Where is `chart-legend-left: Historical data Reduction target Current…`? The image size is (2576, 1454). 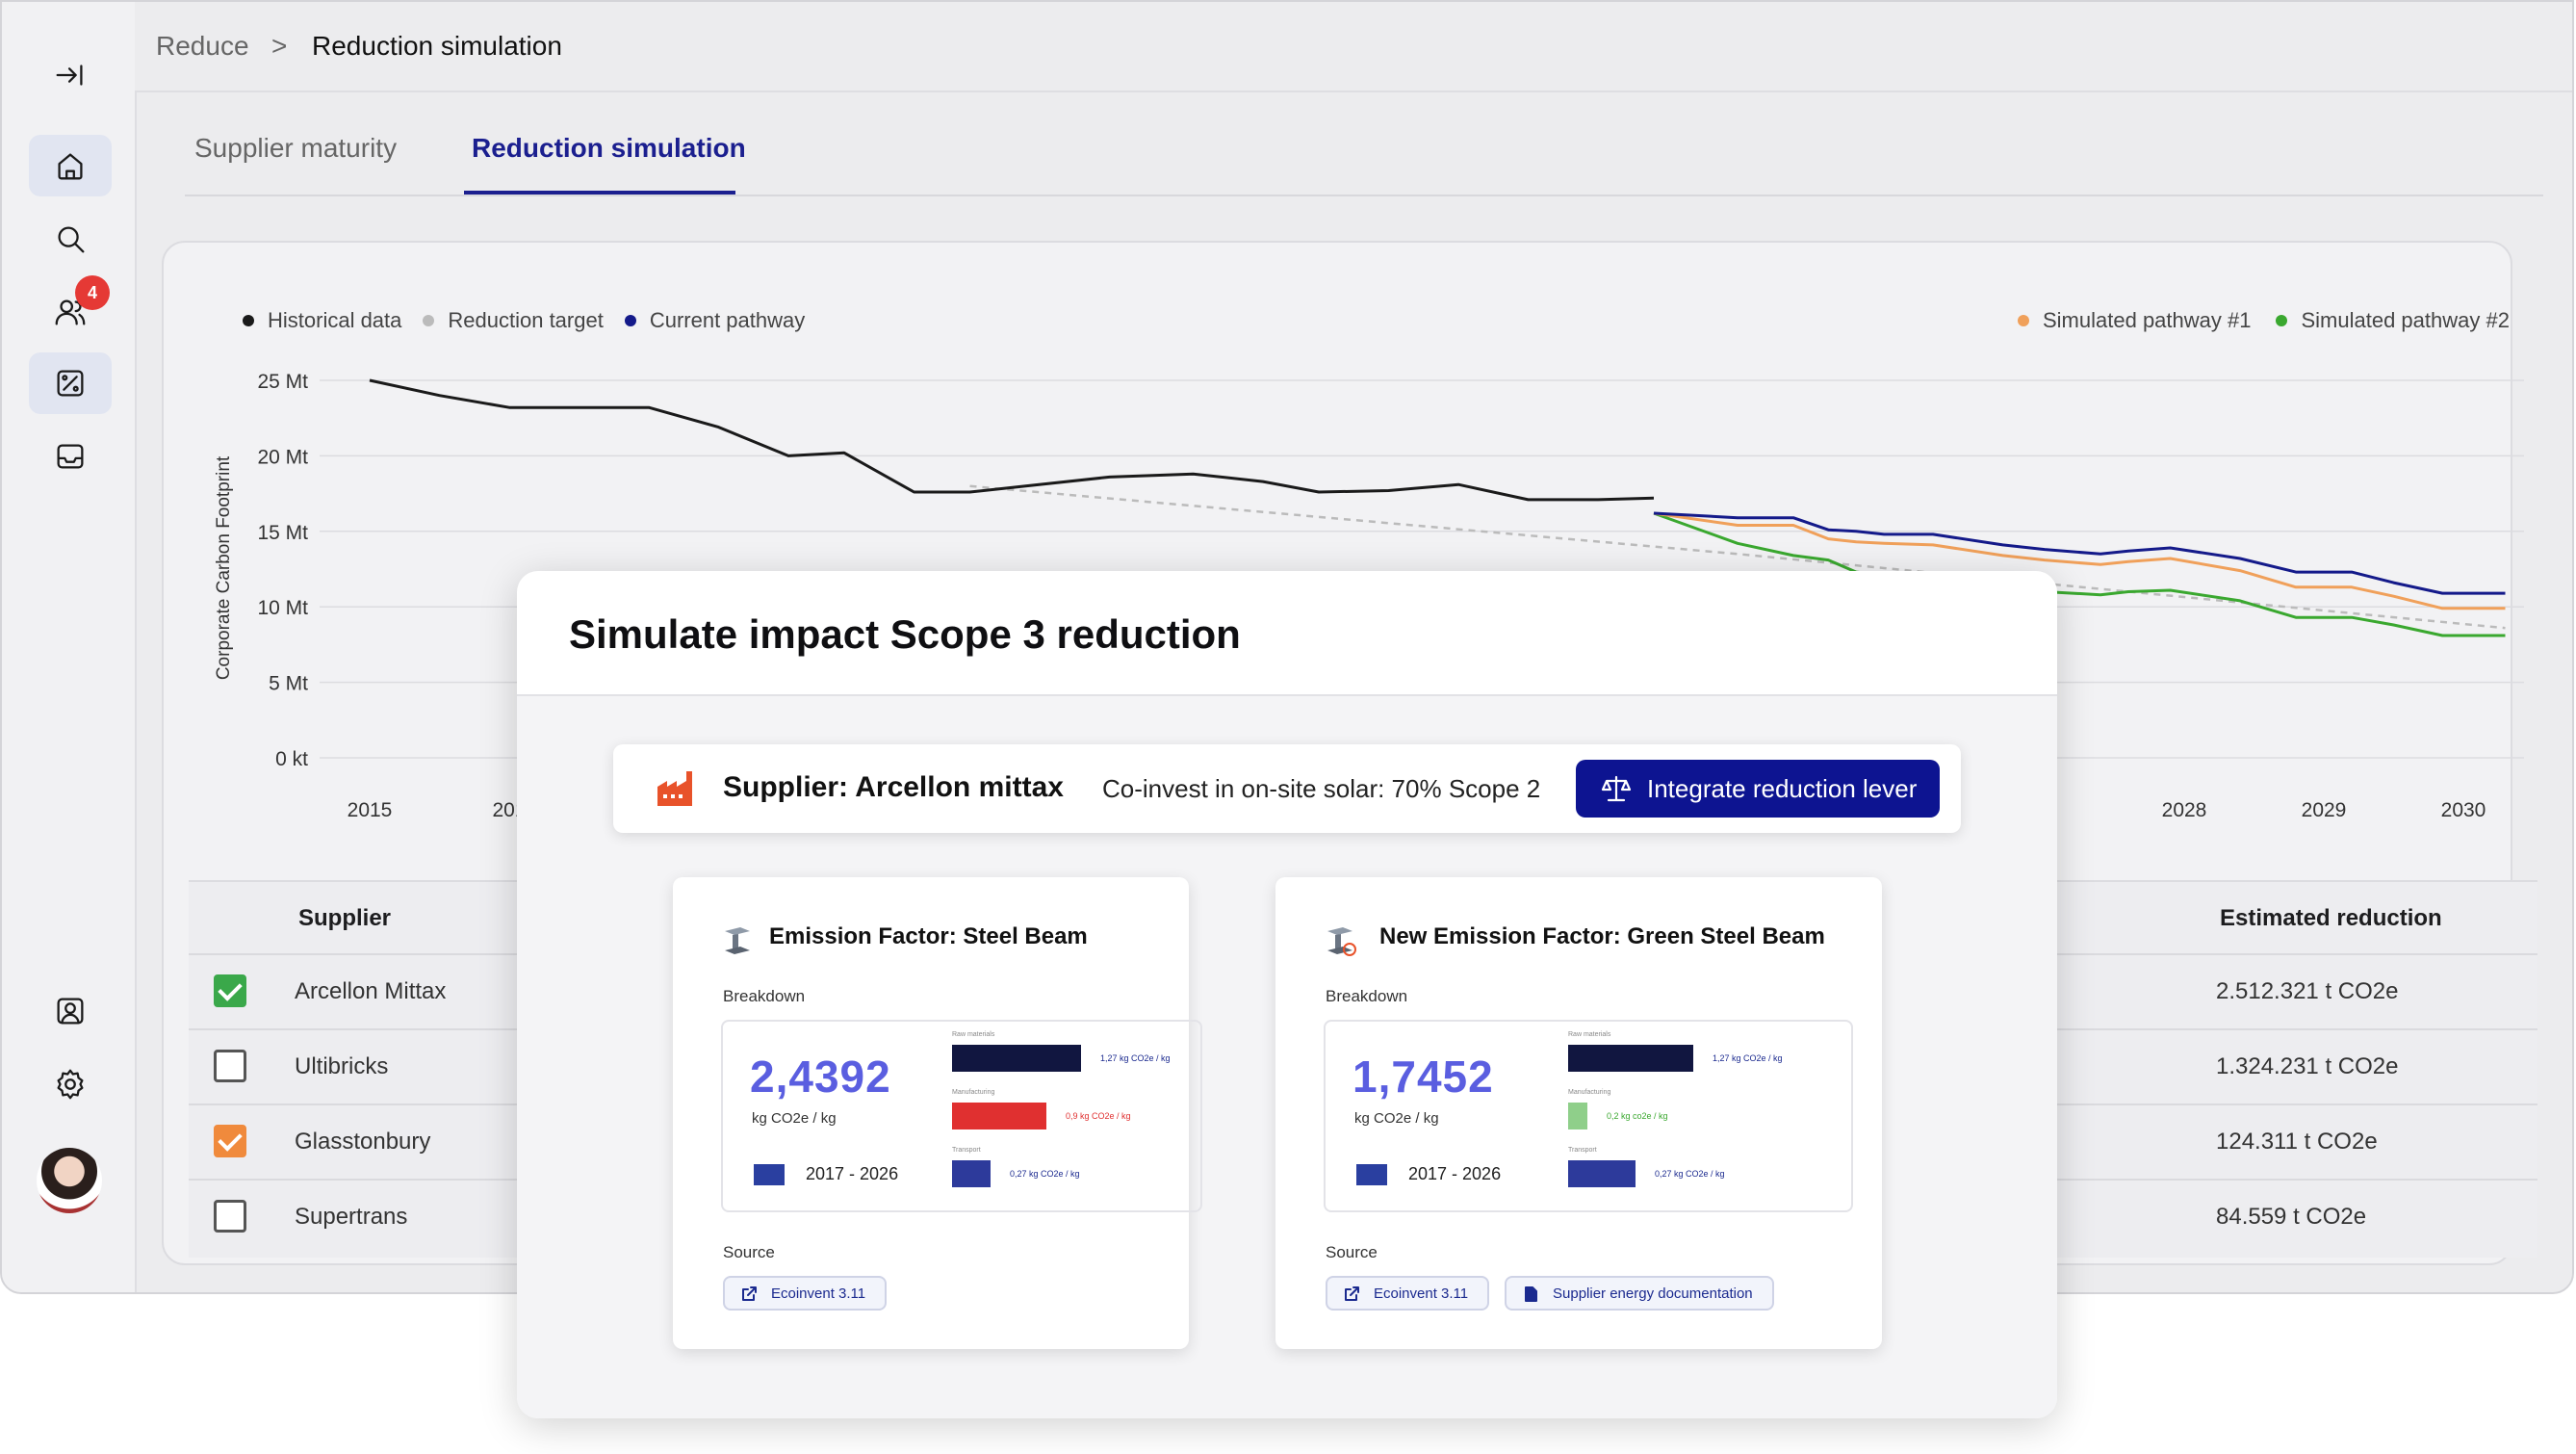 chart-legend-left: Historical data Reduction target Current… is located at coordinates (524, 320).